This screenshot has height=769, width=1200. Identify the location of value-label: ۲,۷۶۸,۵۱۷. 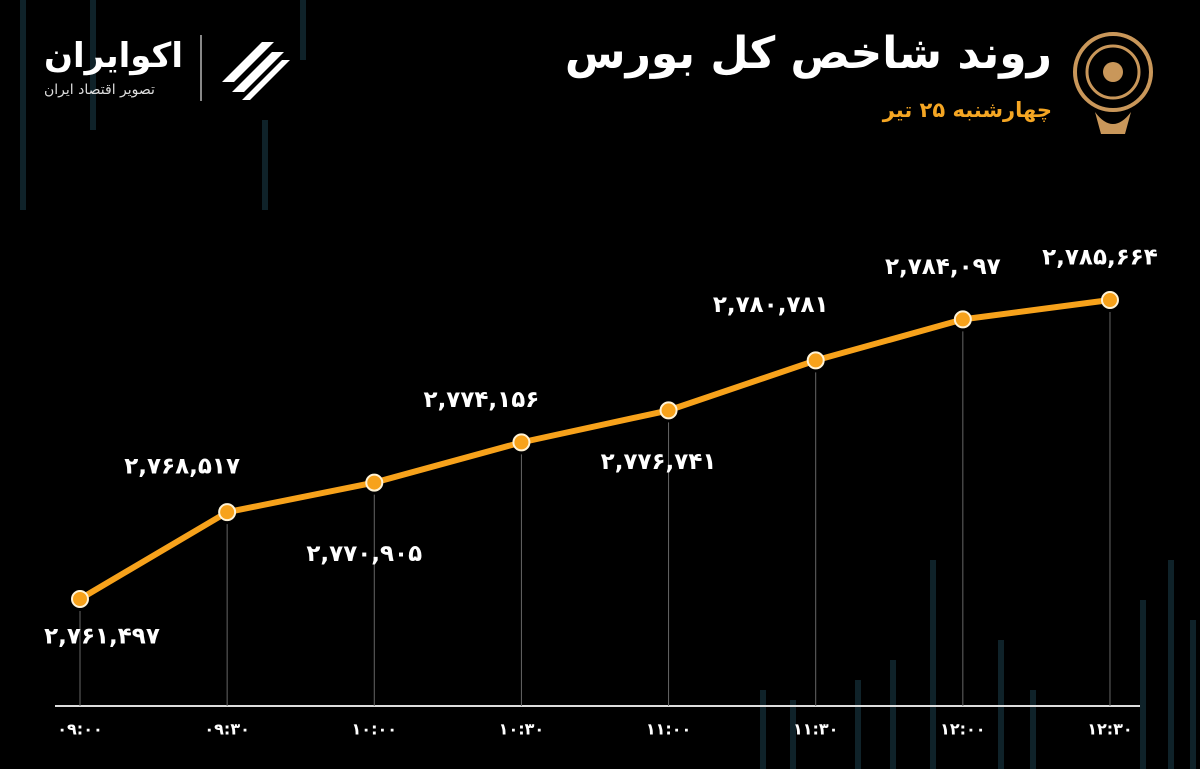
(182, 467).